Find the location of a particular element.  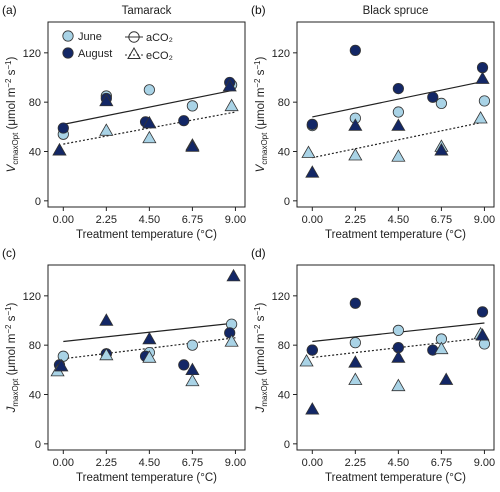

legend-aco2-label: aCO₂ is located at coordinates (159, 38).